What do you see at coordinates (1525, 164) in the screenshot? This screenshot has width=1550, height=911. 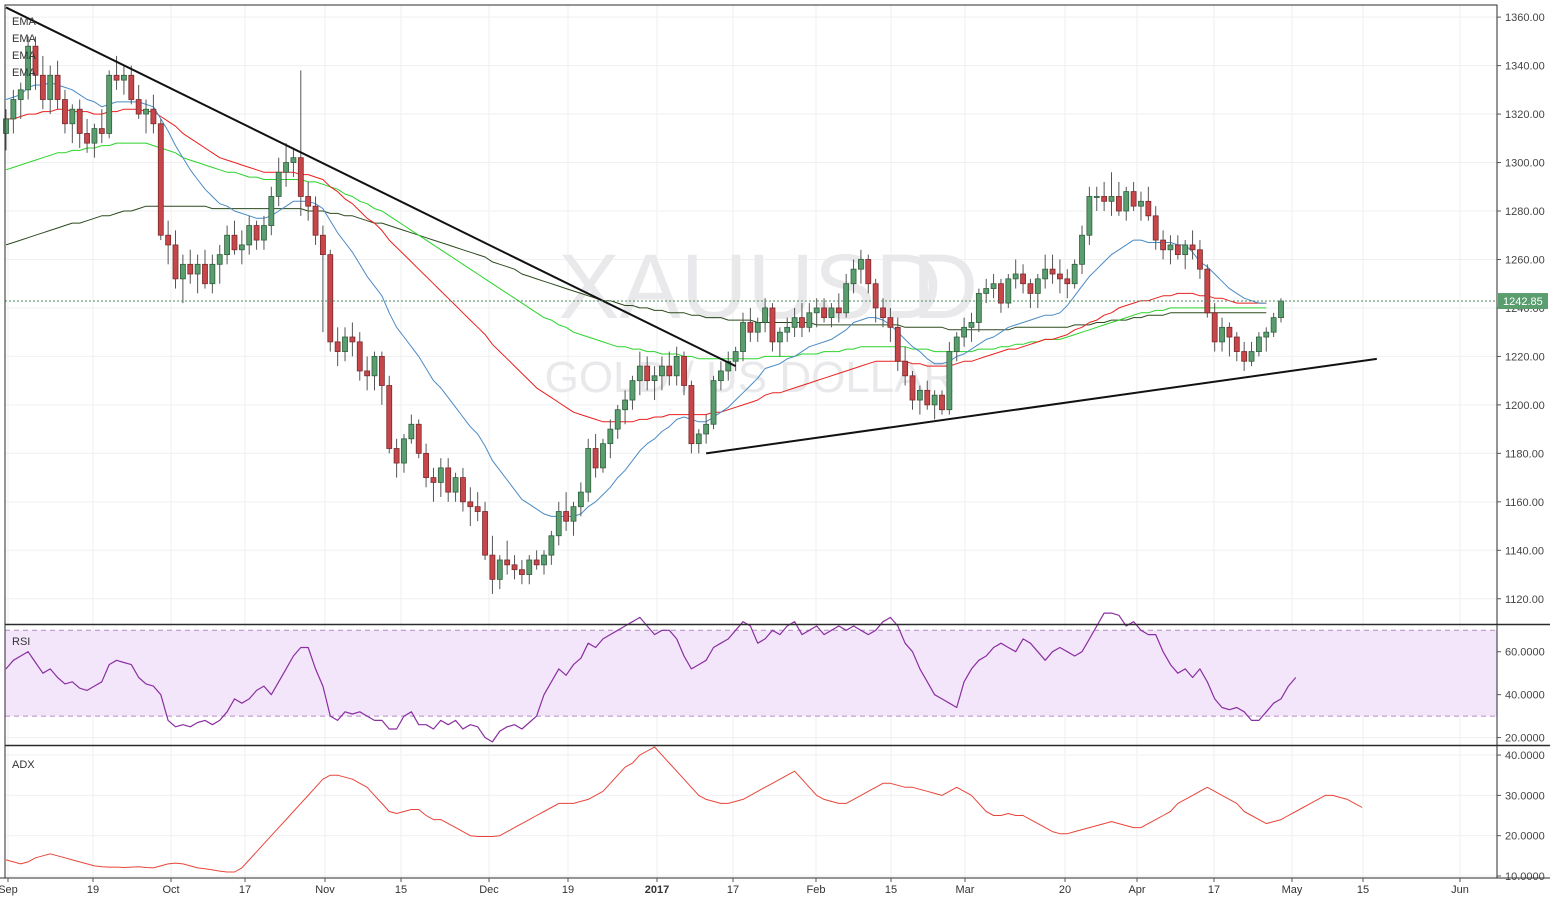 I see `price-y-tick-label: 1300.00` at bounding box center [1525, 164].